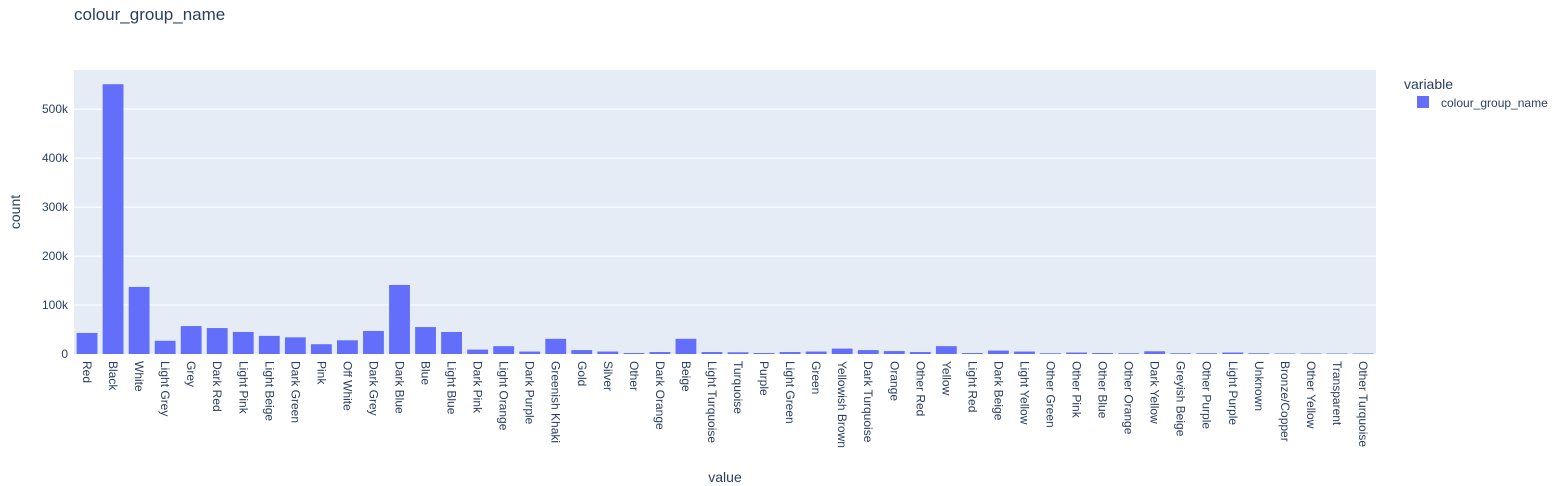 This screenshot has width=1568, height=486. What do you see at coordinates (1337, 393) in the screenshot?
I see `x-tick-label: Transparent` at bounding box center [1337, 393].